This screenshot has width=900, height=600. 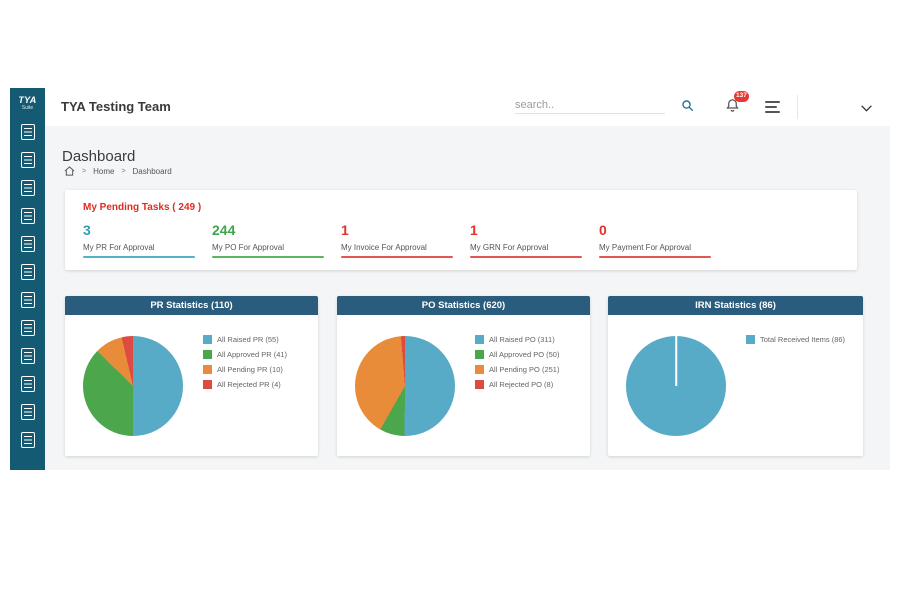 What do you see at coordinates (142, 207) in the screenshot?
I see `pending-tasks-title: My Pending Tasks ( 249 )` at bounding box center [142, 207].